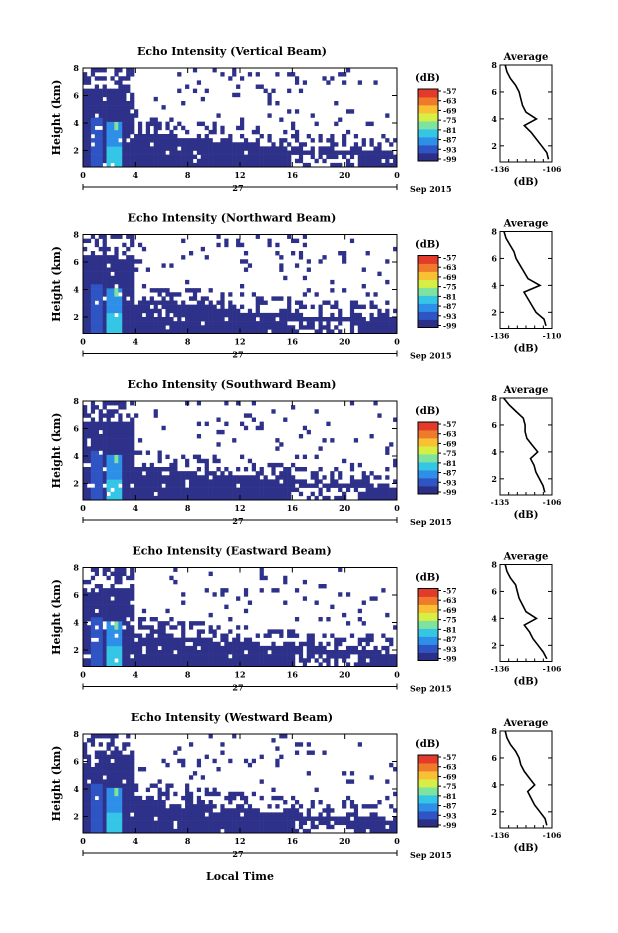  Describe the element at coordinates (494, 65) in the screenshot. I see `average-y-tick-label: 8` at that location.